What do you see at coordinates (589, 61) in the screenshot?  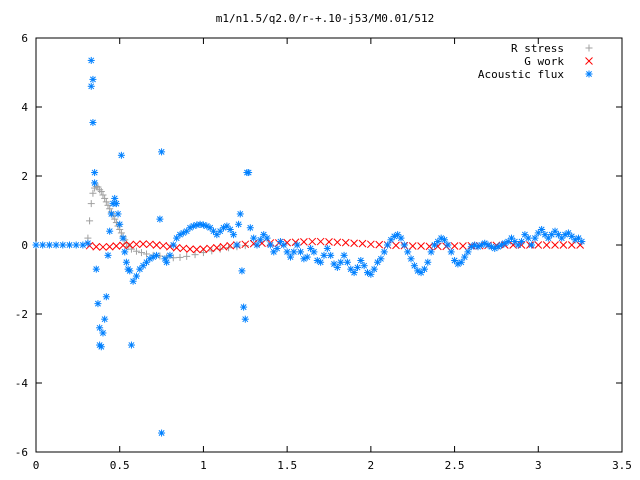 I see `legend-marker-g-work` at bounding box center [589, 61].